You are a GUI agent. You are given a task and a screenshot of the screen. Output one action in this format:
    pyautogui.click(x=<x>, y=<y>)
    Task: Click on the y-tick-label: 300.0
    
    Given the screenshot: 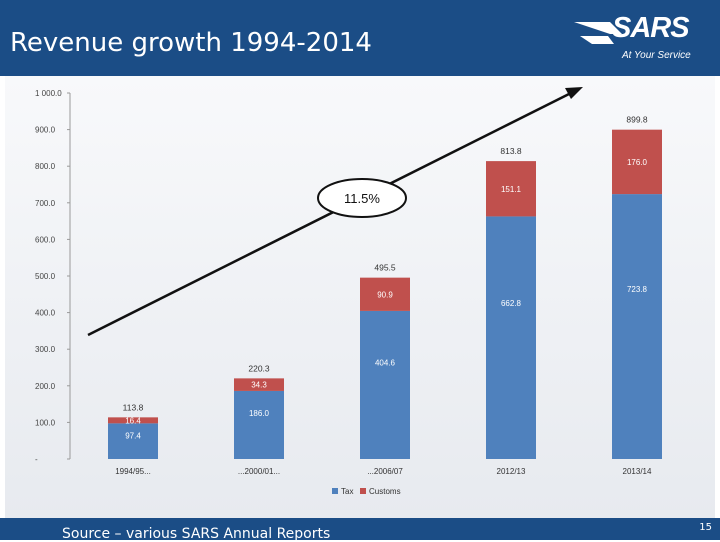 What is the action you would take?
    pyautogui.click(x=45, y=349)
    